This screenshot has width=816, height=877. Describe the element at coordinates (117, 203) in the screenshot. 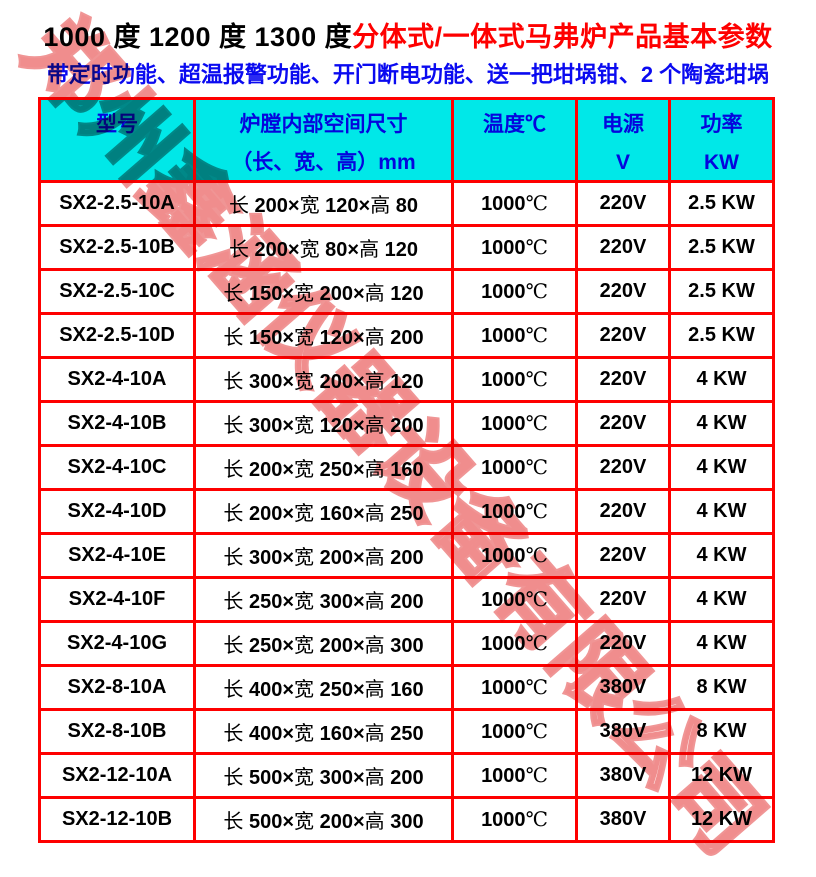

I see `cell-model: SX2-2.5-10A` at that location.